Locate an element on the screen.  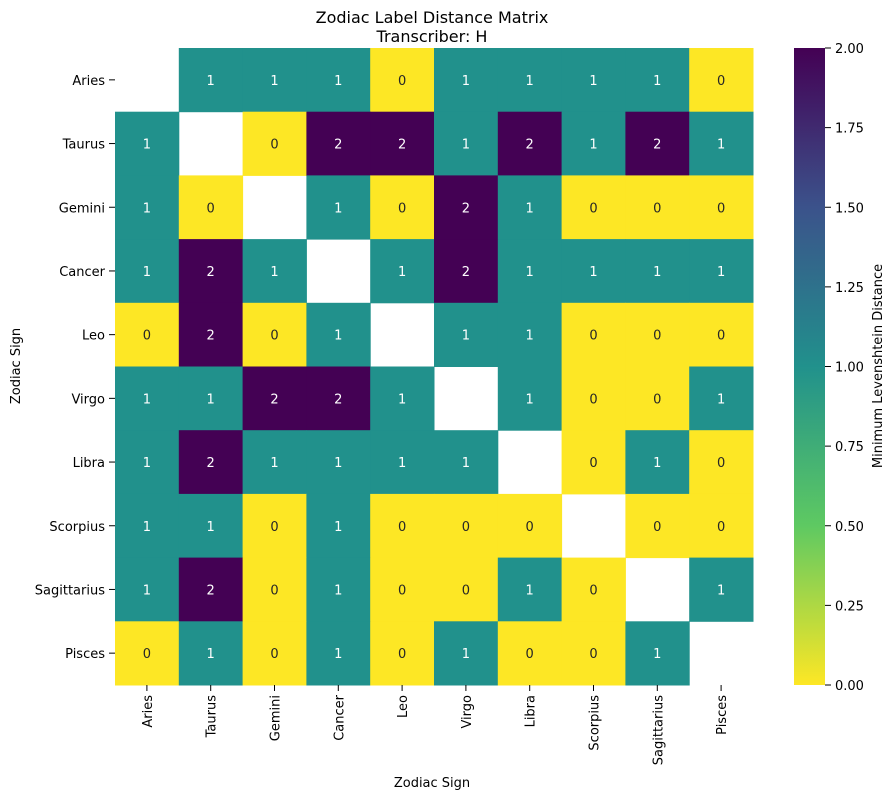
x-tick-label: Taurus is located at coordinates (212, 717).